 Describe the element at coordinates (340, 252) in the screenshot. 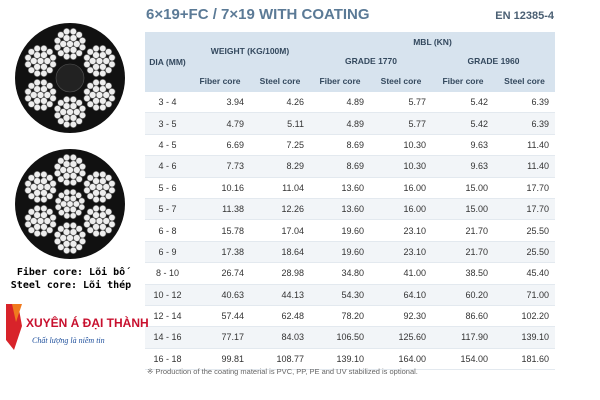

I see `table-cell: 19.60` at that location.